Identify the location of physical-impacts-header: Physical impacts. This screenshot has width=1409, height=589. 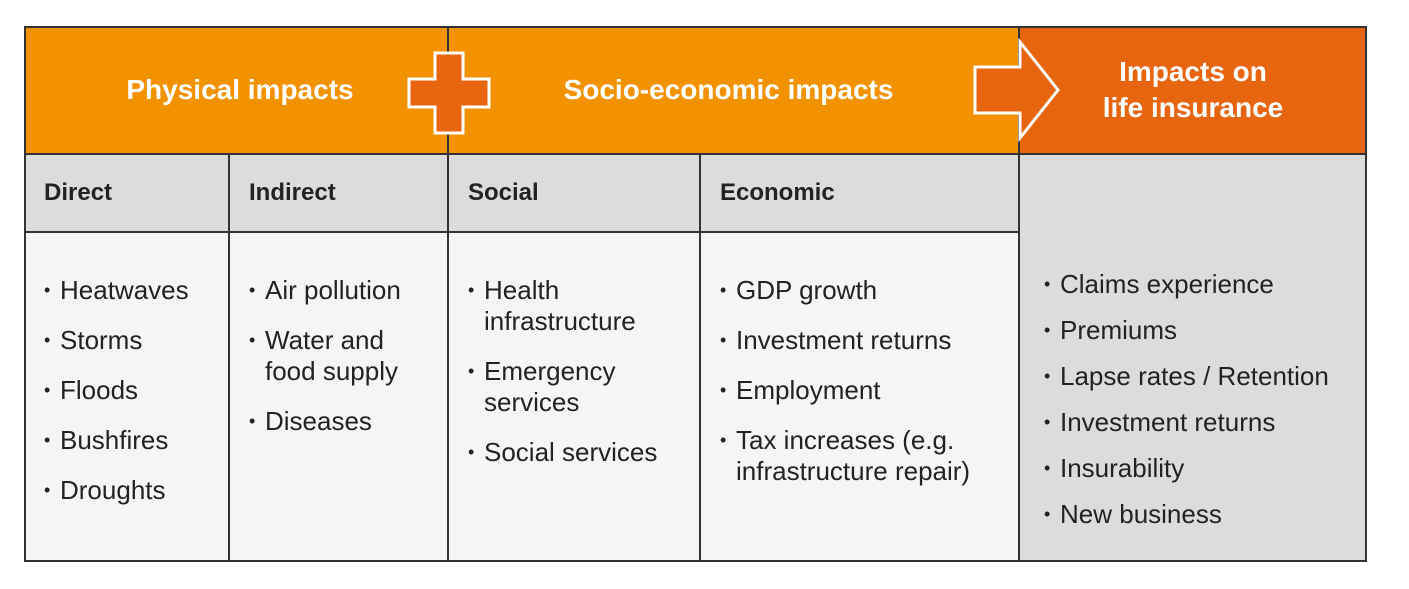
(236, 90).